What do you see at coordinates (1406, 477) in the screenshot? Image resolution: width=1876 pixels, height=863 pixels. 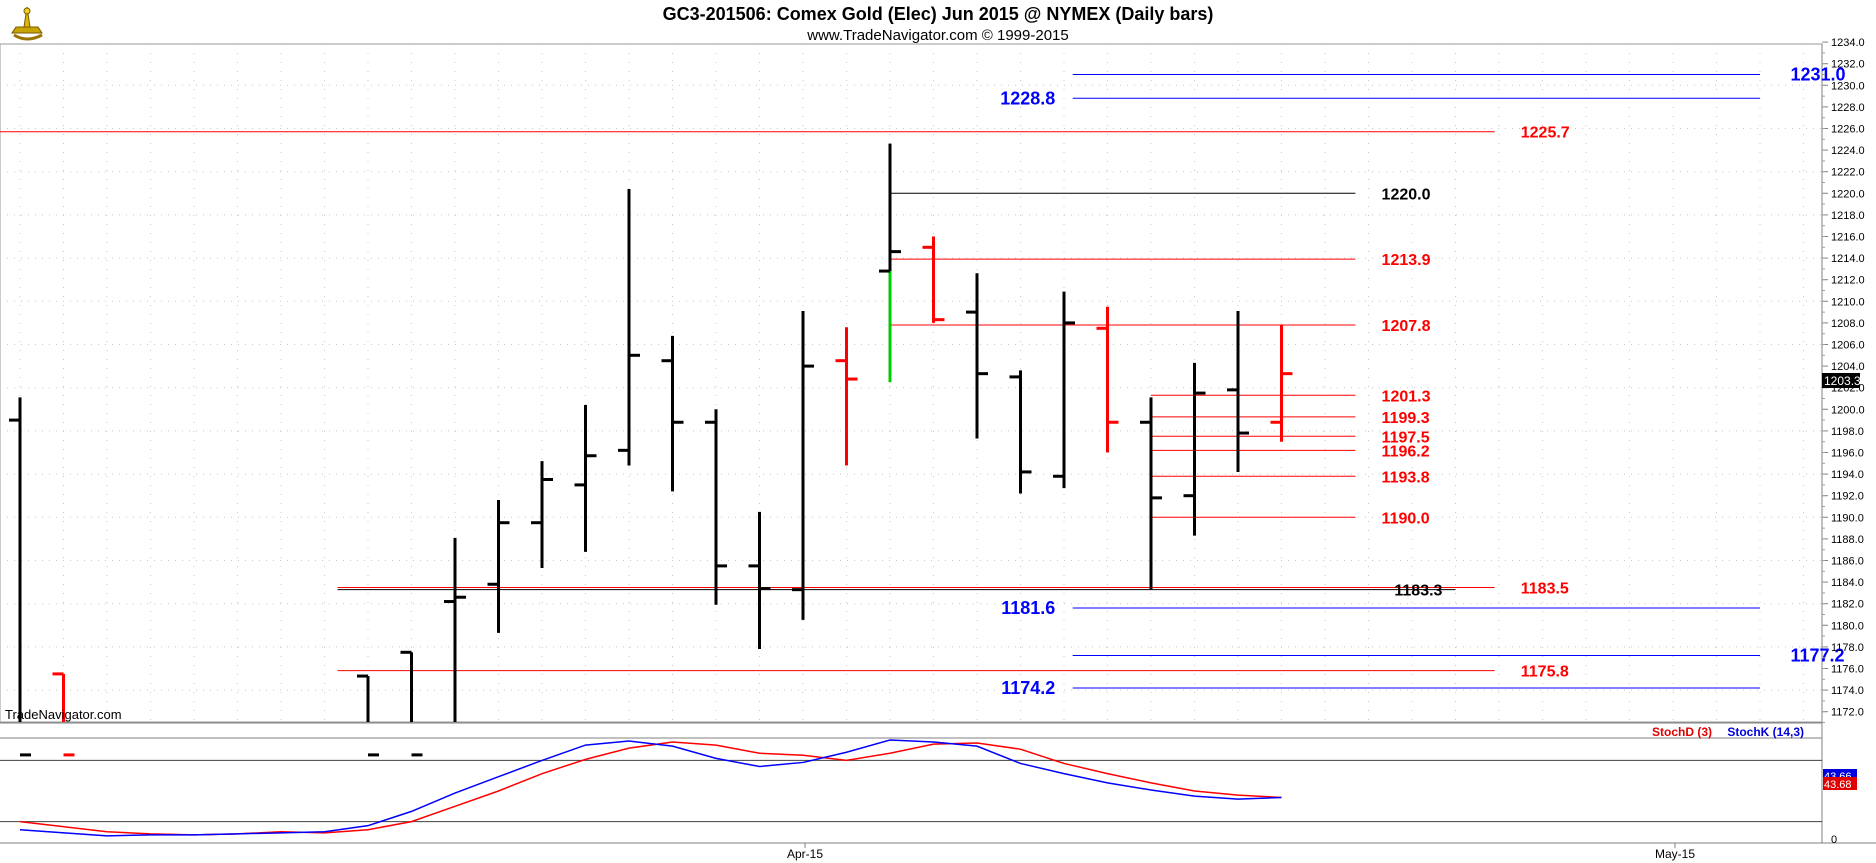 I see `level-label: 1193.8` at bounding box center [1406, 477].